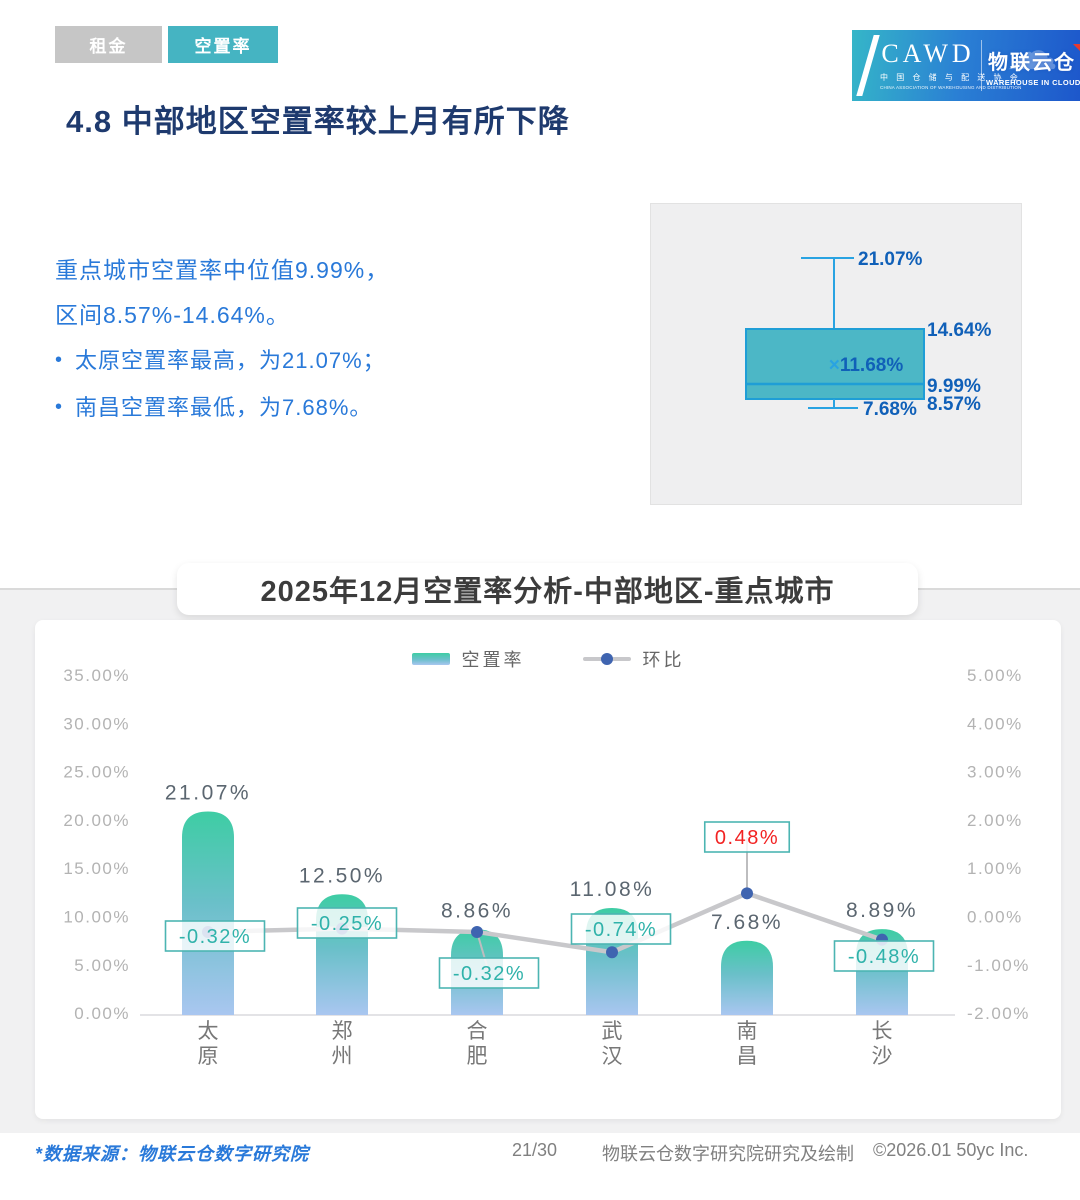  What do you see at coordinates (951, 1150) in the screenshot?
I see `footer-copyright: ©2026.01 50yc Inc.` at bounding box center [951, 1150].